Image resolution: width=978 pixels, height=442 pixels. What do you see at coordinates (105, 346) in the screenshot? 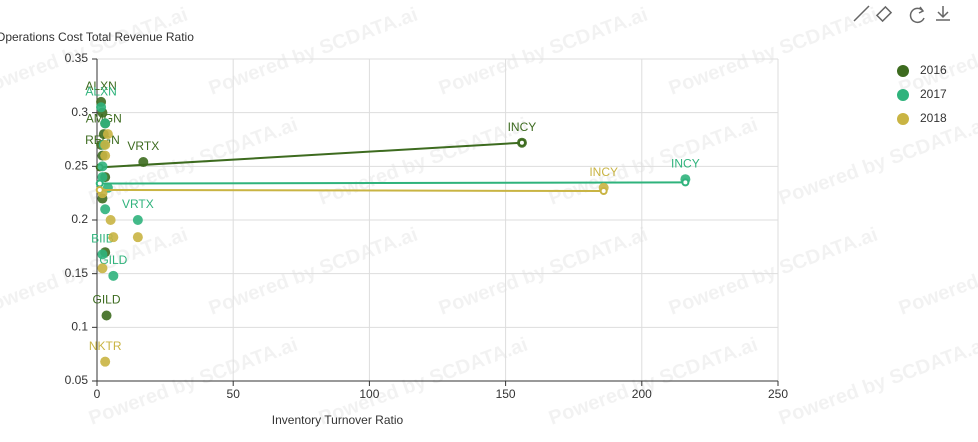
I see `point-label: NKTR` at bounding box center [105, 346].